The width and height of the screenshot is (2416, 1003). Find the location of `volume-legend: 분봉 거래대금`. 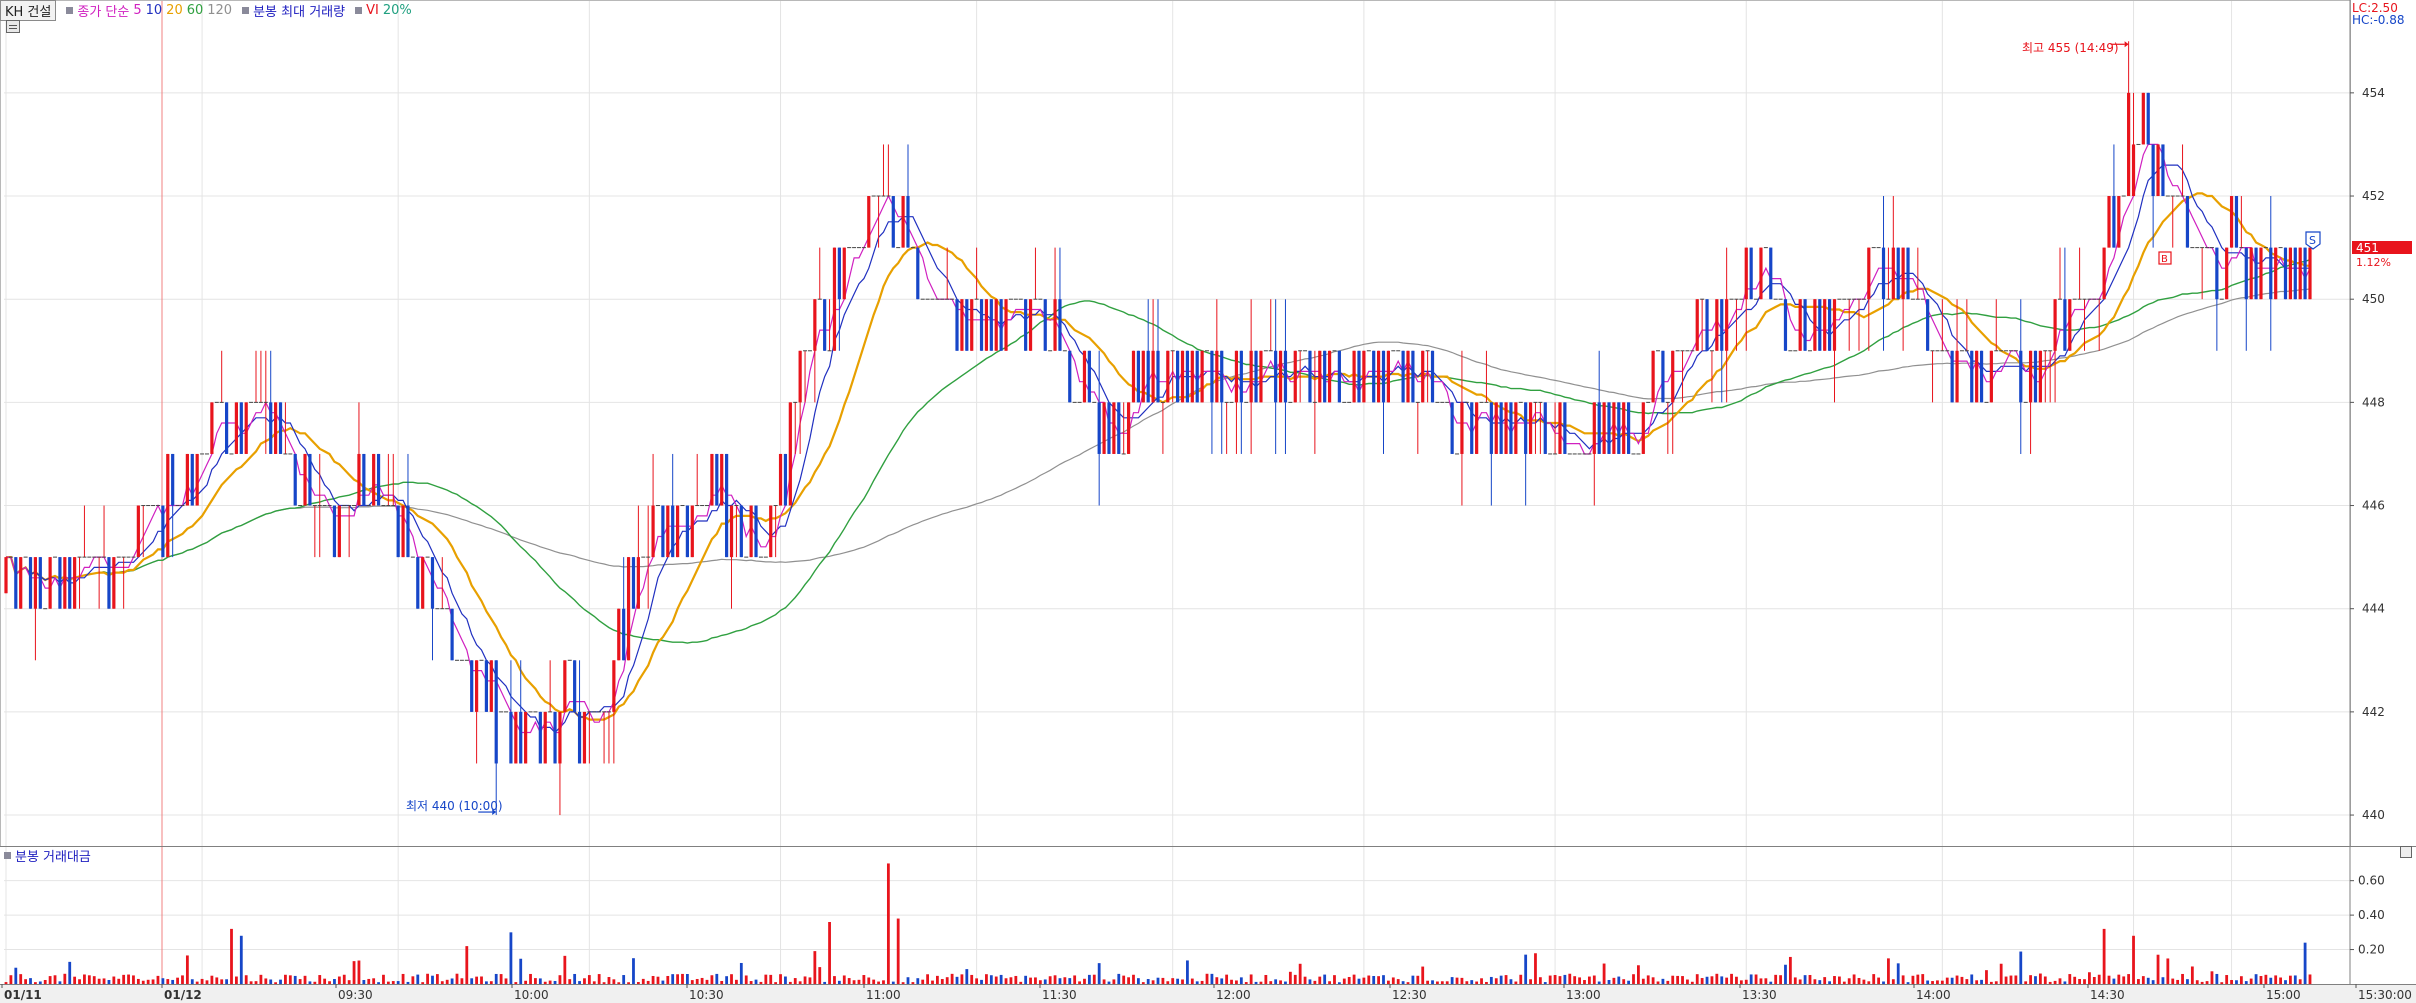

volume-legend: 분봉 거래대금 is located at coordinates (46, 855).